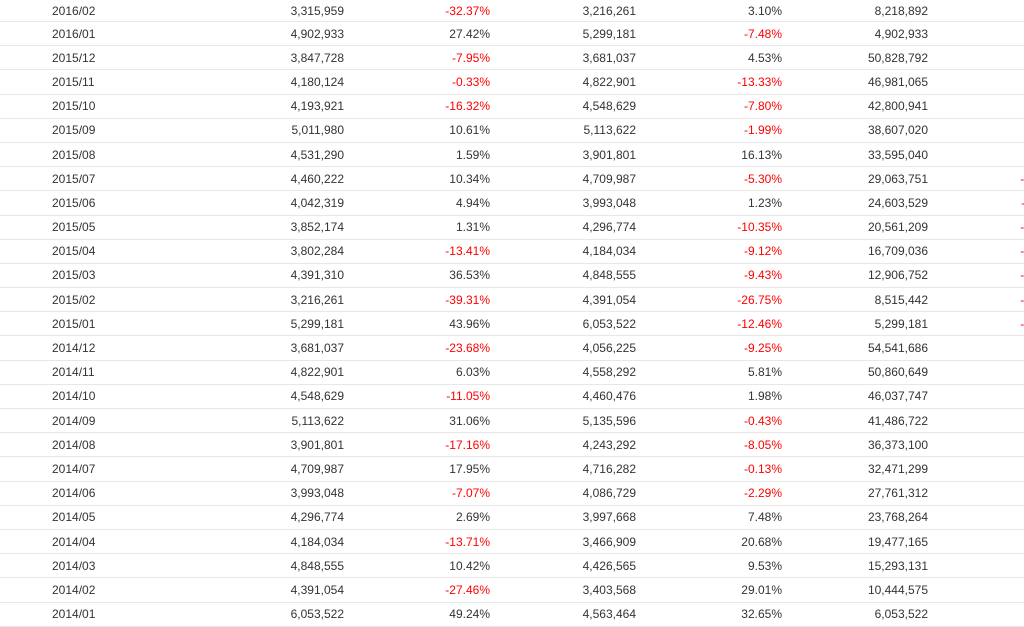  I want to click on change-3-cell: -3.48%, so click(976, 11).